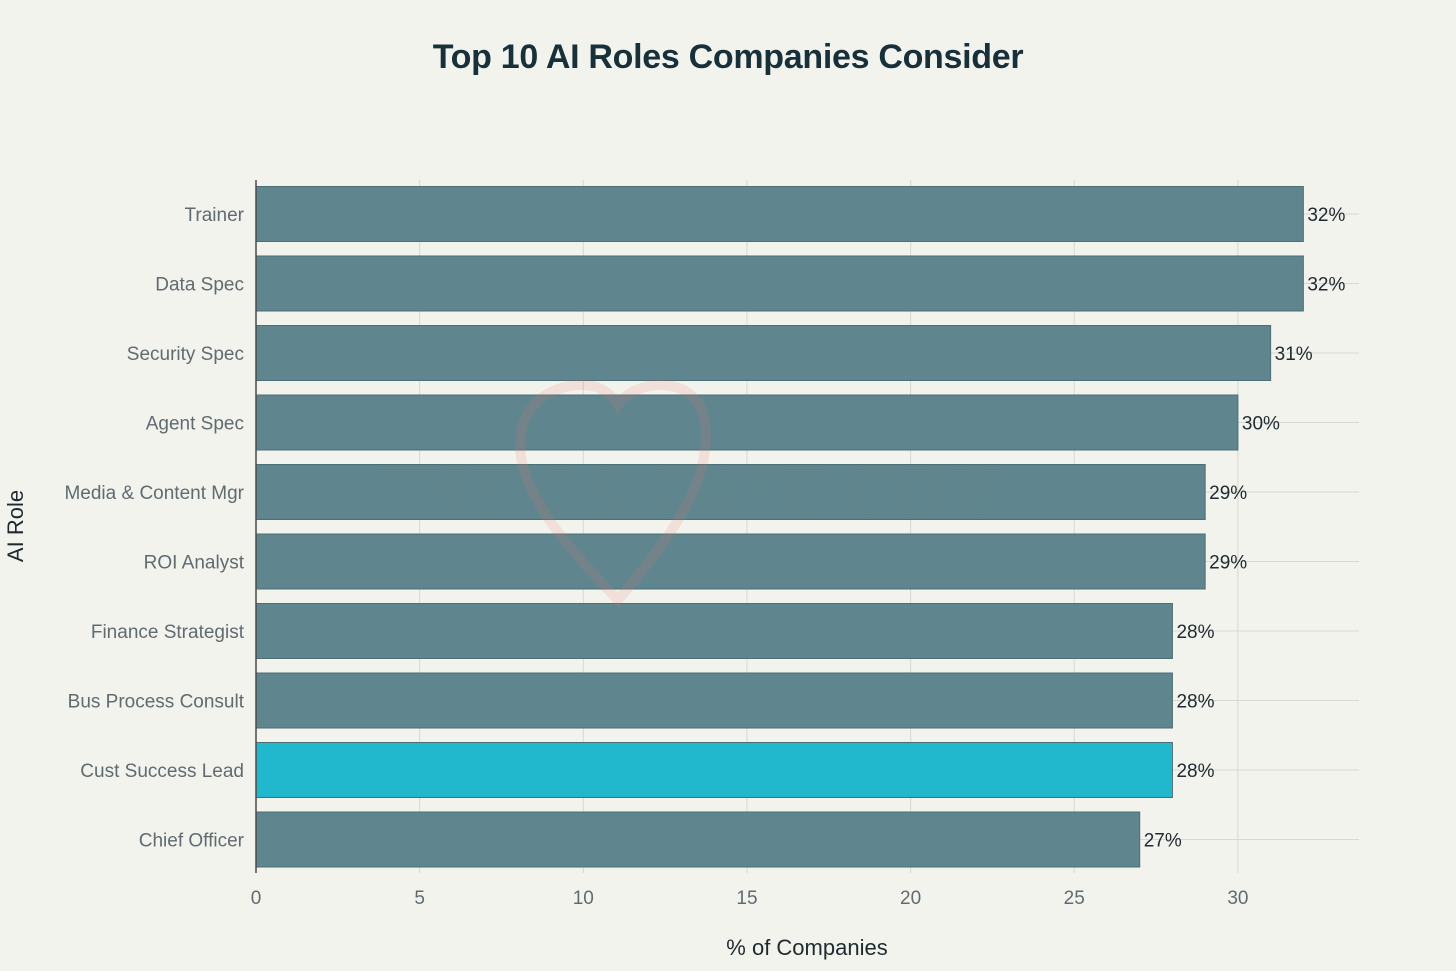 The height and width of the screenshot is (971, 1456). What do you see at coordinates (185, 354) in the screenshot?
I see `category-label-2: Security Spec` at bounding box center [185, 354].